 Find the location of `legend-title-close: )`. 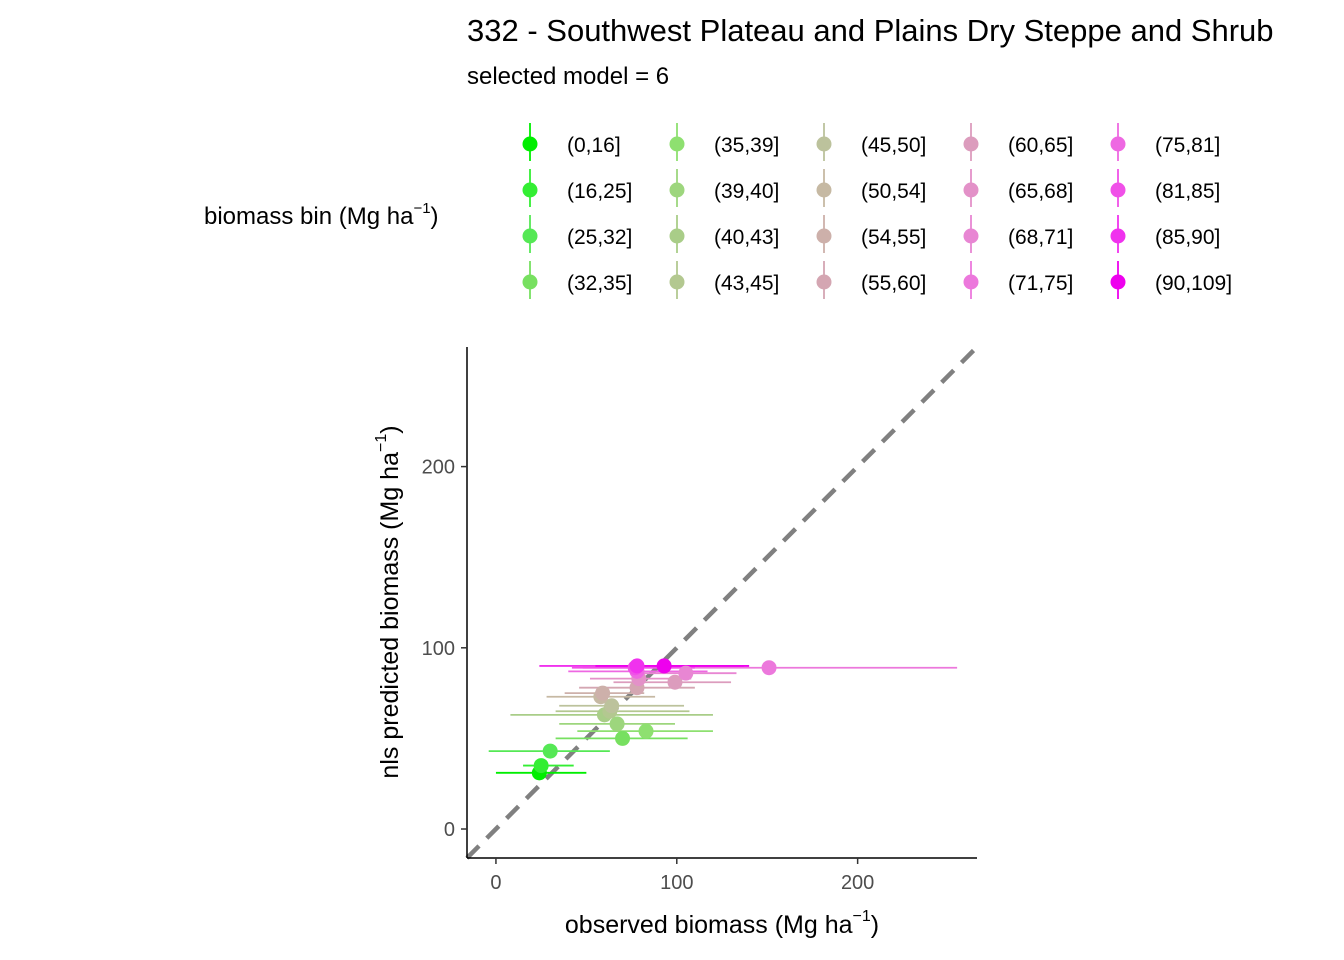

legend-title-close: ) is located at coordinates (435, 216).